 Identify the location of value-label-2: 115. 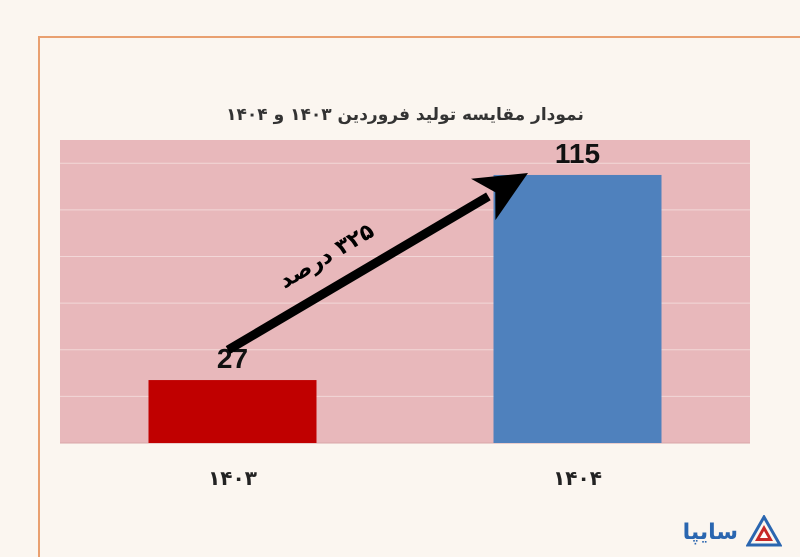
(577, 153).